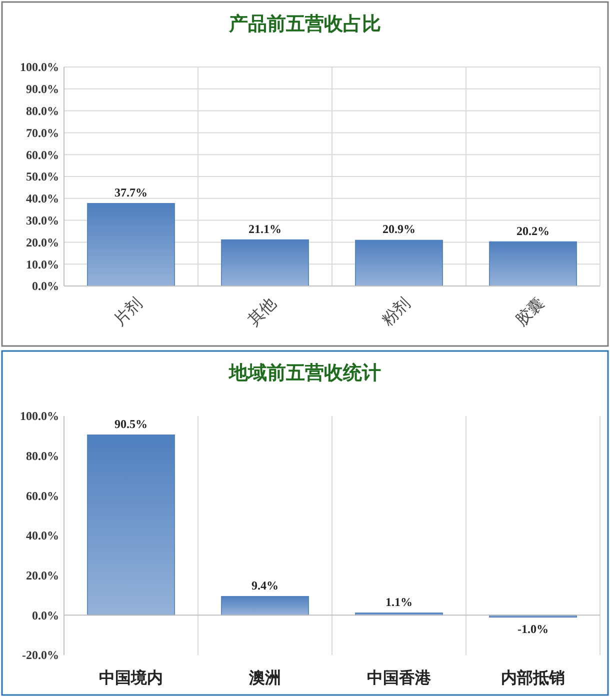  Describe the element at coordinates (304, 24) in the screenshot. I see `chart-title: 产品前五营收占比` at that location.